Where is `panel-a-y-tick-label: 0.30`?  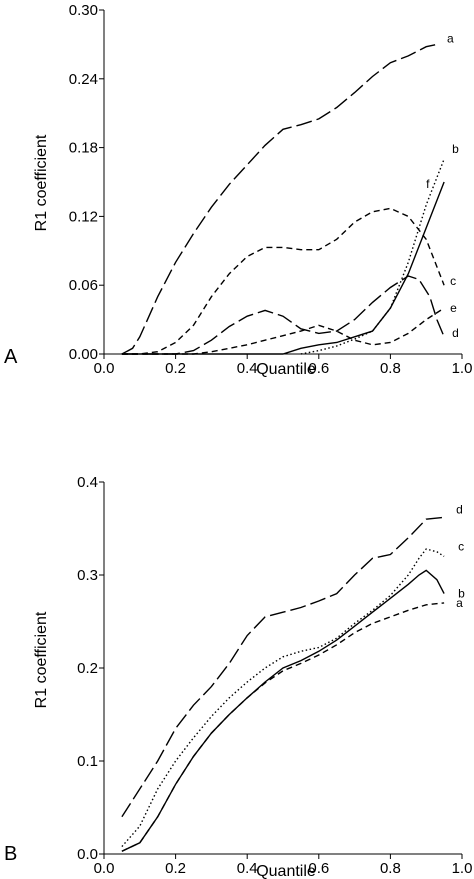 panel-a-y-tick-label: 0.30 is located at coordinates (83, 10).